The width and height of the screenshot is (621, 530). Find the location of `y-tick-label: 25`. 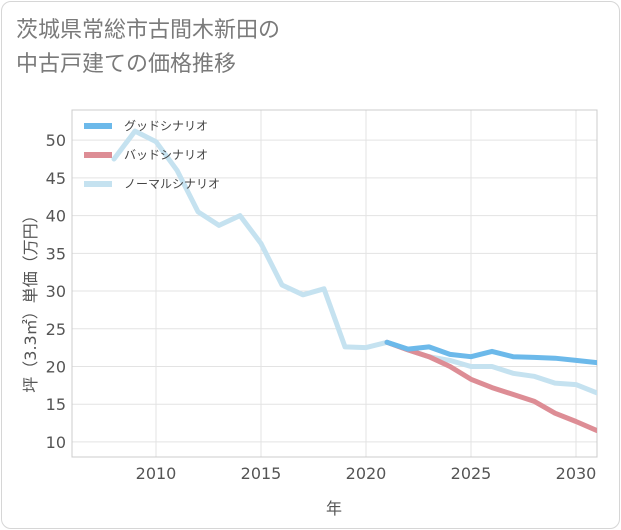

y-tick-label: 25 is located at coordinates (56, 329).